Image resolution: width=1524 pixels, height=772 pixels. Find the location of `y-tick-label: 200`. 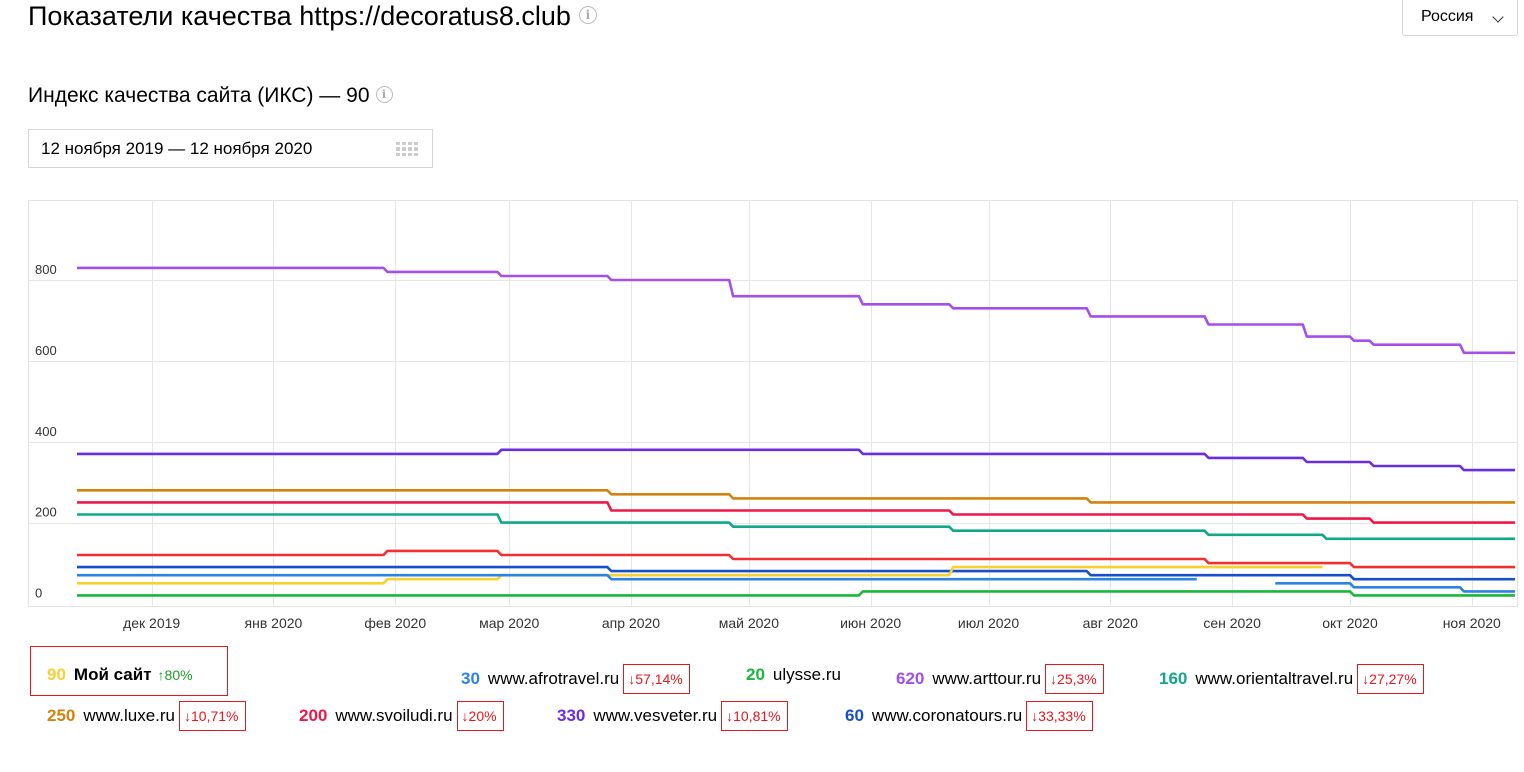

y-tick-label: 200 is located at coordinates (46, 512).